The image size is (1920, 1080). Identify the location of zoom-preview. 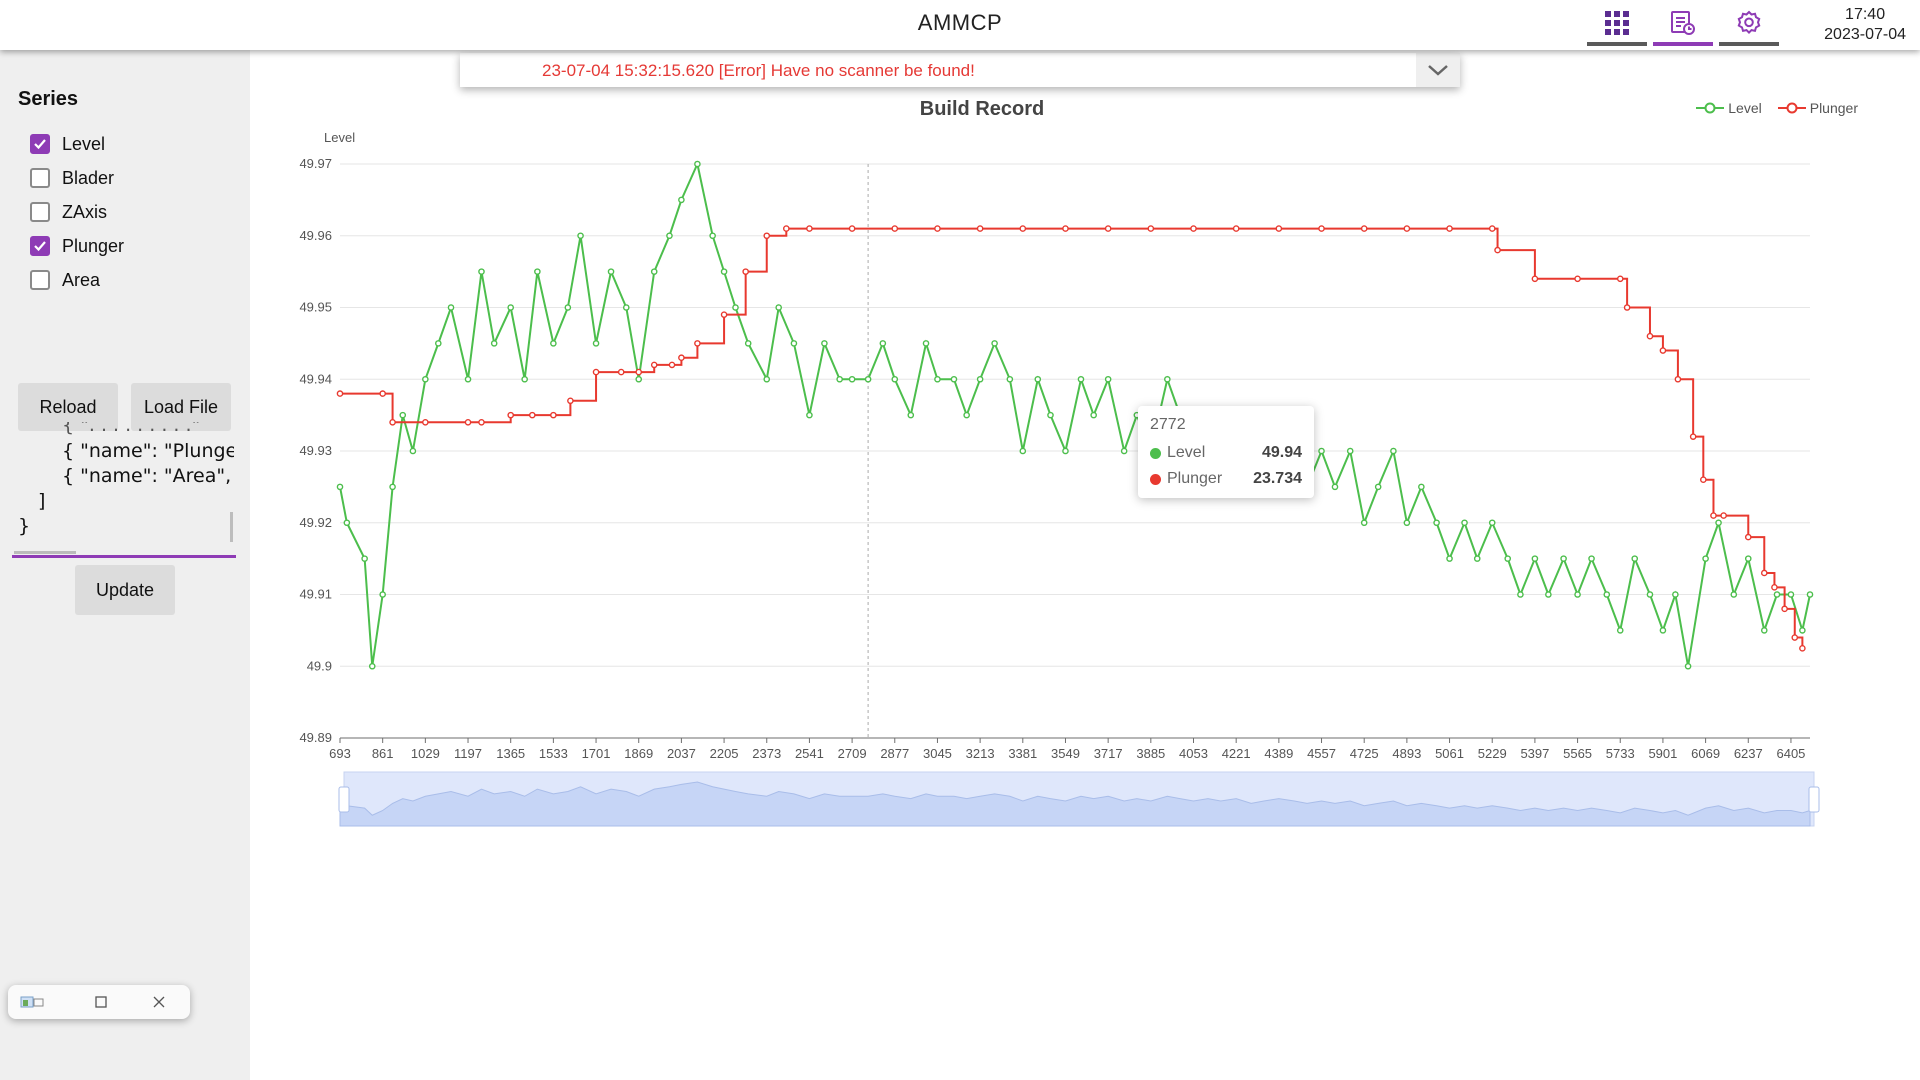
(1075, 804).